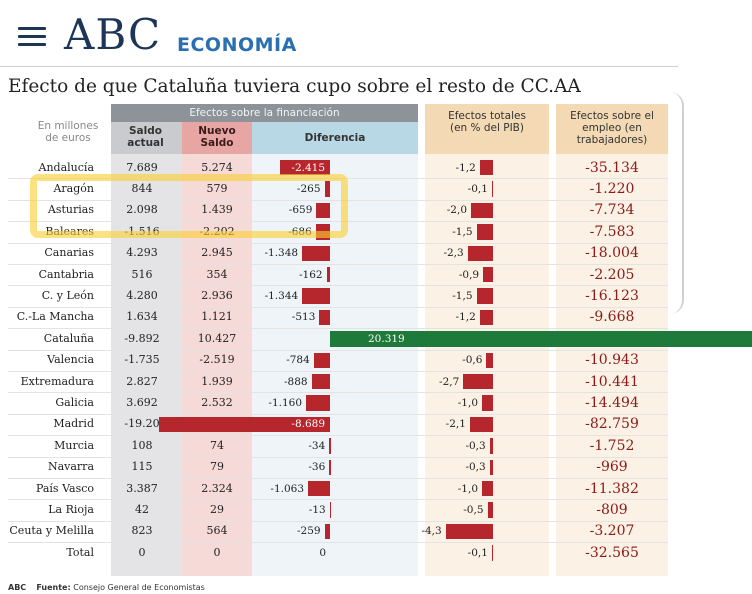 The image size is (752, 594). I want to click on pib-label: -1,5, so click(462, 231).